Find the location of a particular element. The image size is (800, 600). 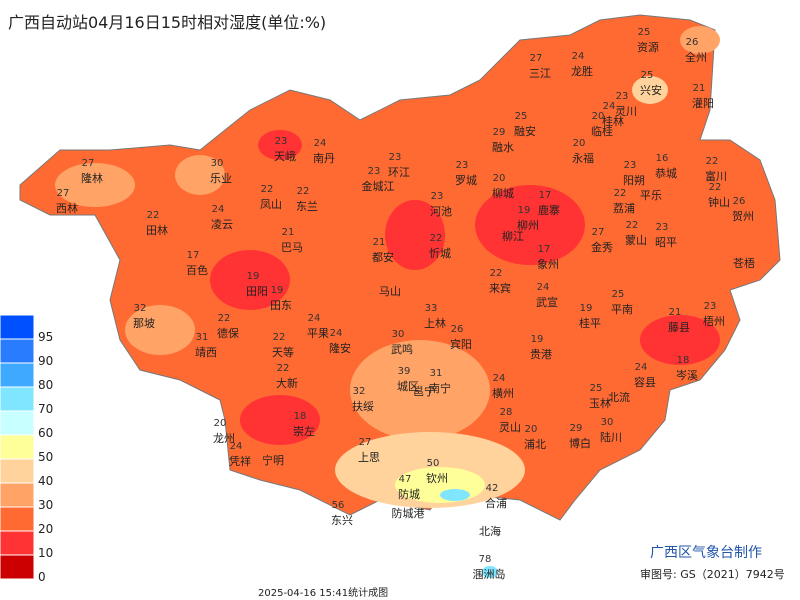

station-name: 金城江 is located at coordinates (378, 186).